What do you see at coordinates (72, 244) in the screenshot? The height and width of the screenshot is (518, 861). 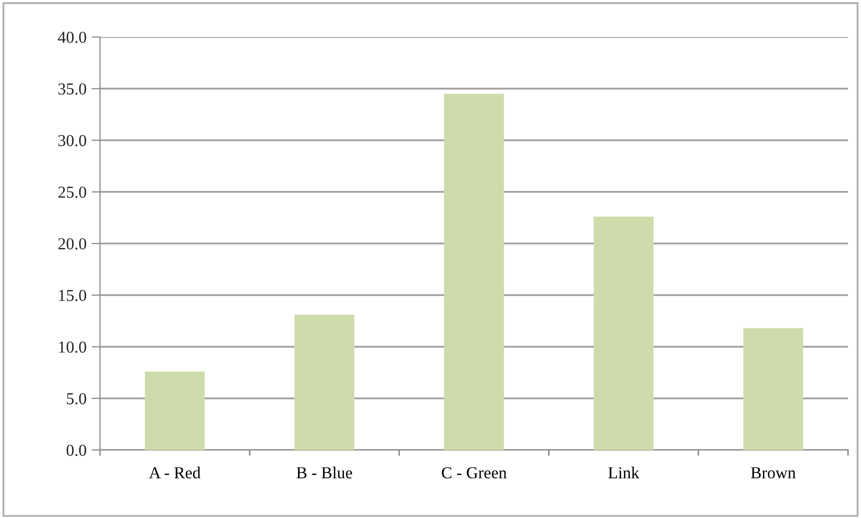 I see `y-tick-label: 20.0` at bounding box center [72, 244].